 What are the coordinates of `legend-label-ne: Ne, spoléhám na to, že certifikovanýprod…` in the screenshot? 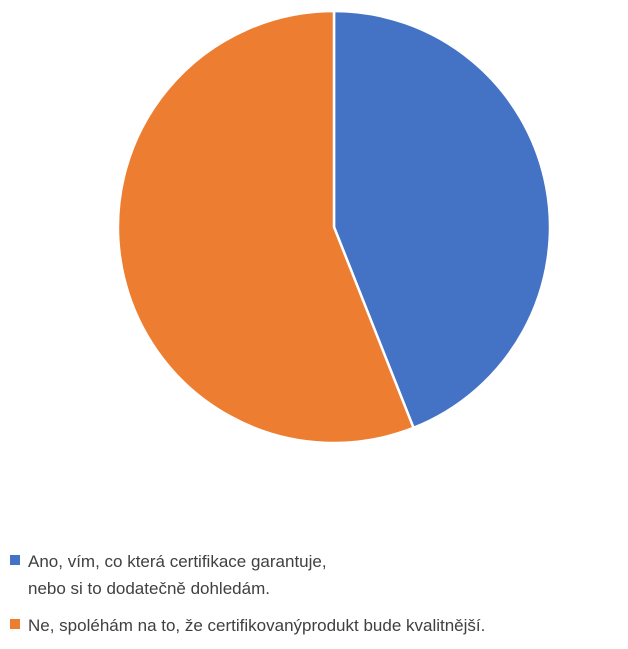 It's located at (257, 625).